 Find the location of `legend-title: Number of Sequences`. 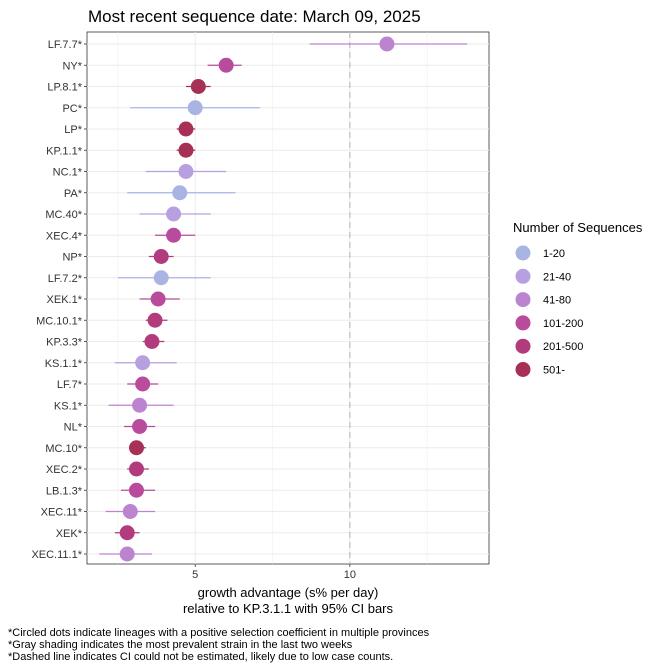

legend-title: Number of Sequences is located at coordinates (578, 227).